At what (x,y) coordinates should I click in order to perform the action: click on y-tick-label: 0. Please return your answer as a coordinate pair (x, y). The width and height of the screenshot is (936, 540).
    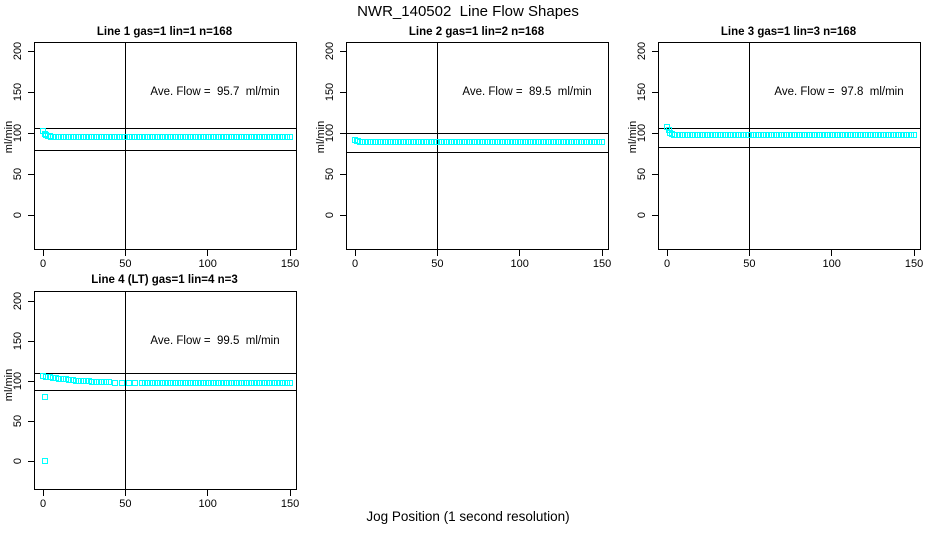
    Looking at the image, I should click on (18, 215).